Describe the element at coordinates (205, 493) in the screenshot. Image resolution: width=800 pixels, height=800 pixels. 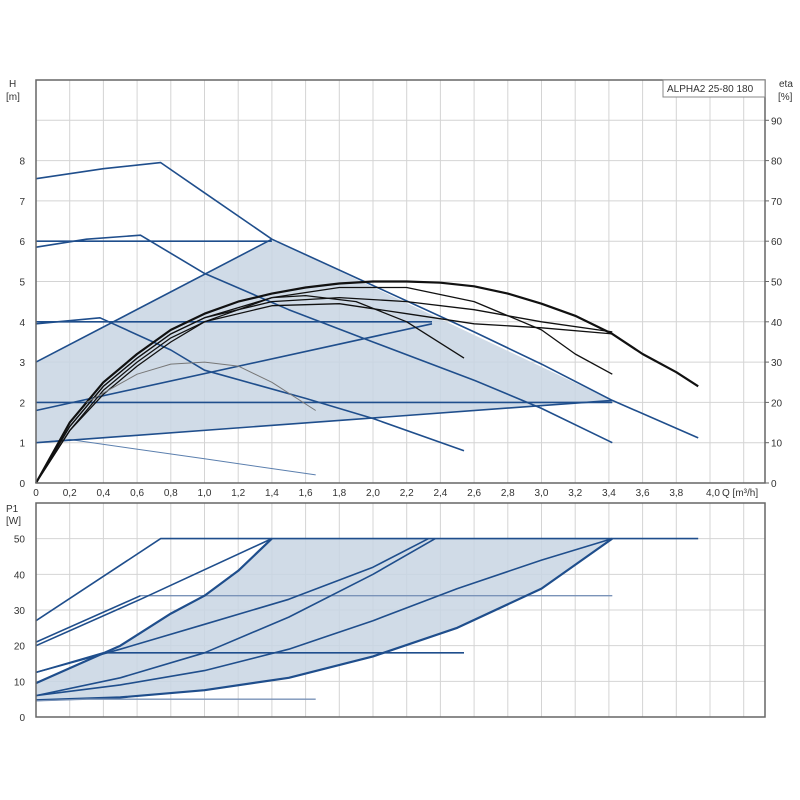
I see `x-tick-label: 1,0` at that location.